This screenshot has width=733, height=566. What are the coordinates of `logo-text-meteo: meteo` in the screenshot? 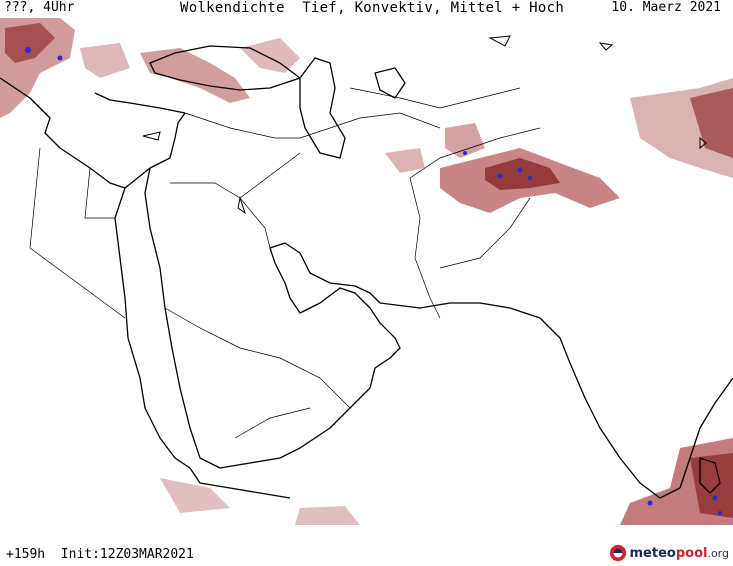 It's located at (652, 553).